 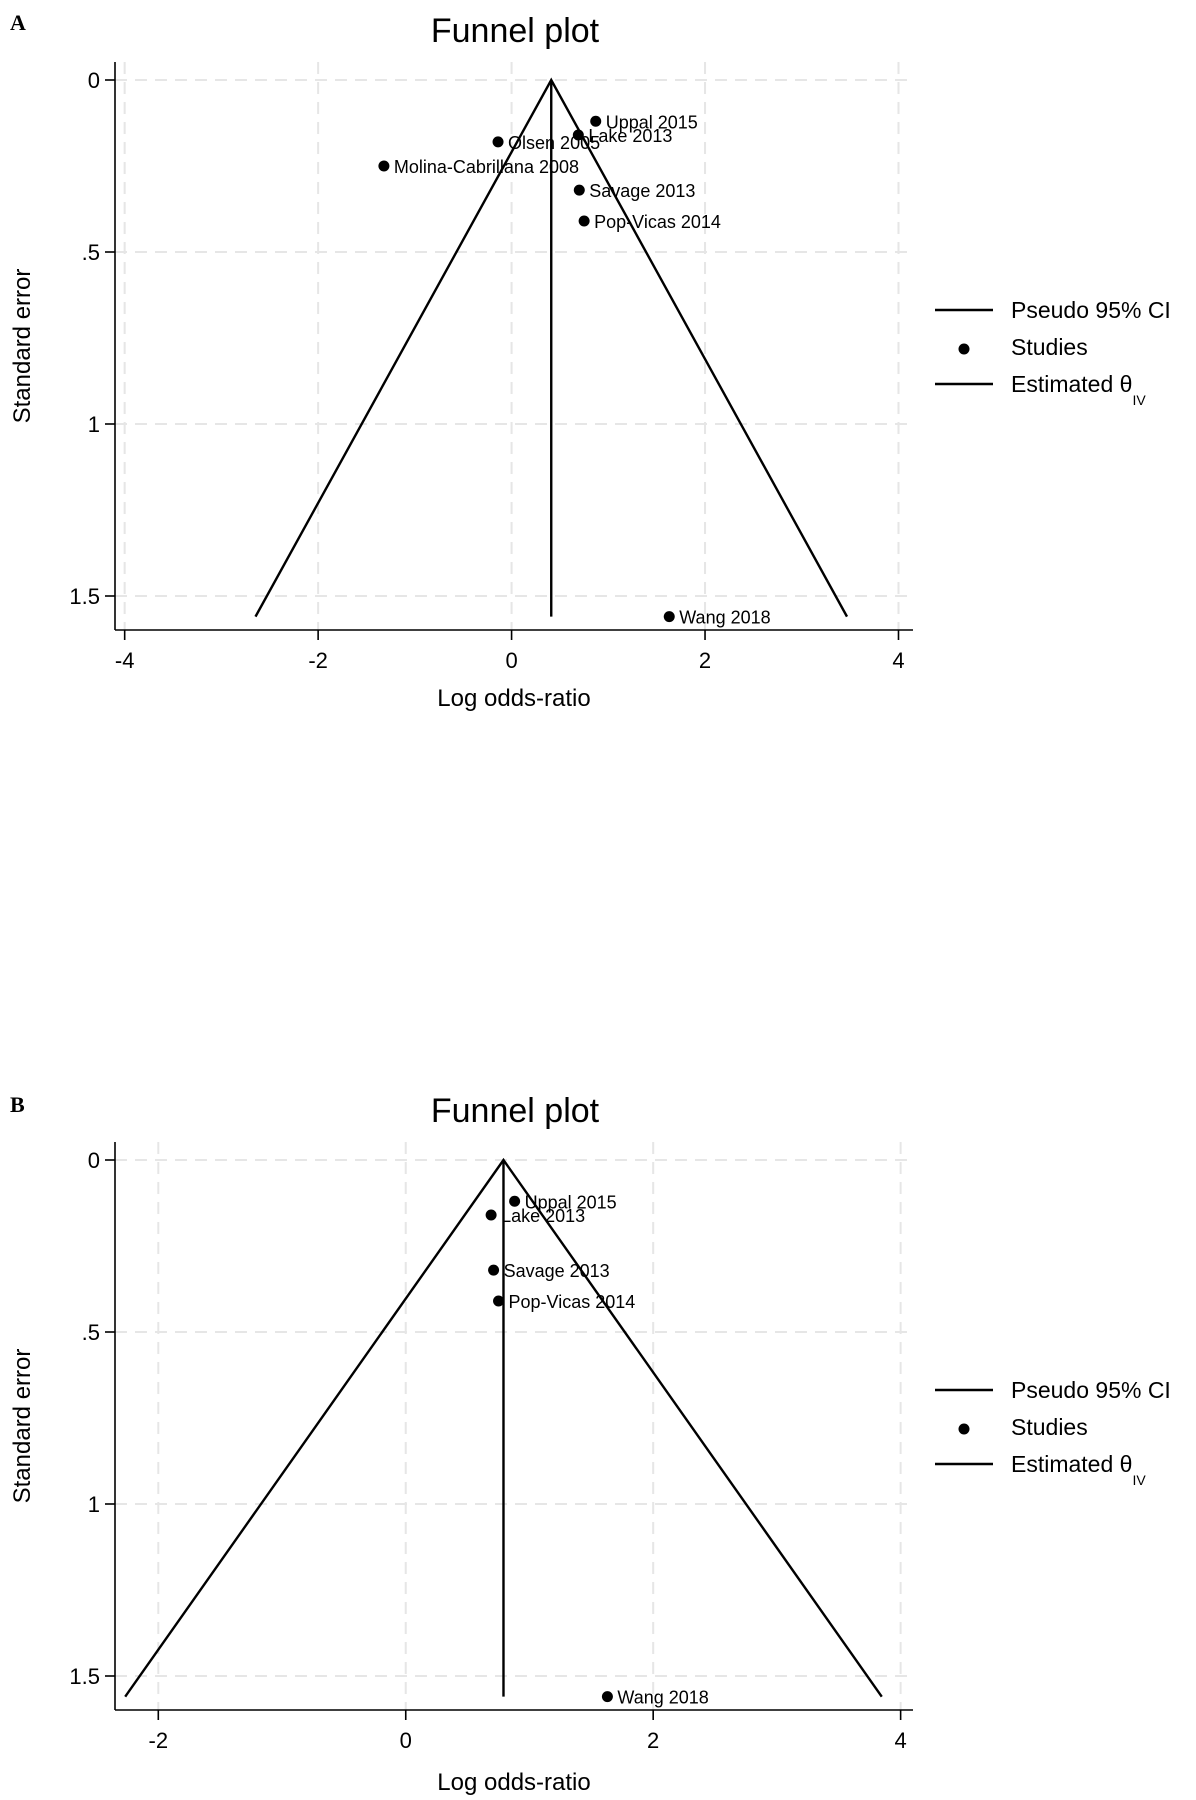 What do you see at coordinates (125, 660) in the screenshot?
I see `x-tick-label: -4` at bounding box center [125, 660].